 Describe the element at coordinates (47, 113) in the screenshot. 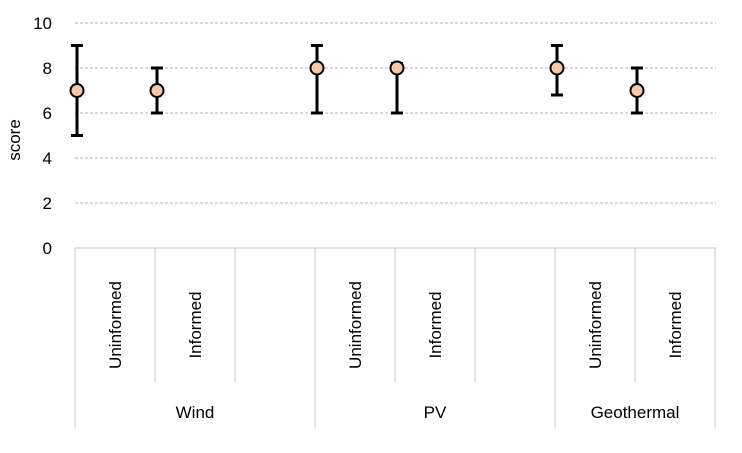

I see `y-tick-label: 6` at that location.